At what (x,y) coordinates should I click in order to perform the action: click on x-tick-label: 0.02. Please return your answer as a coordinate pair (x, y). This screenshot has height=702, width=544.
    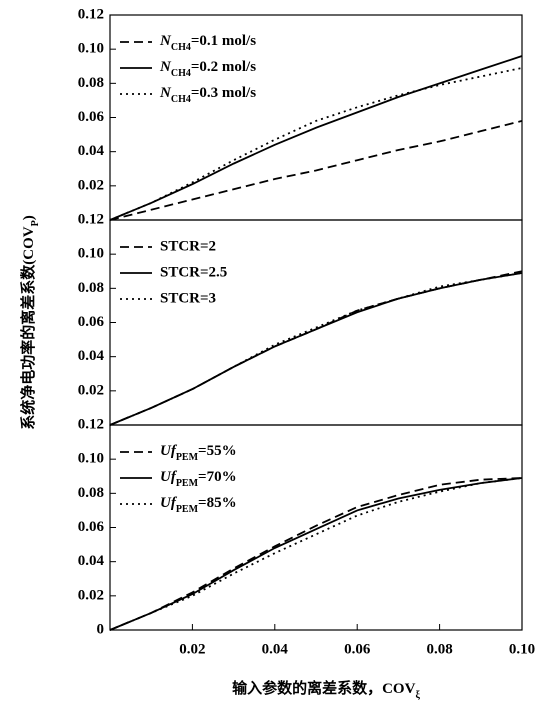
    Looking at the image, I should click on (192, 649).